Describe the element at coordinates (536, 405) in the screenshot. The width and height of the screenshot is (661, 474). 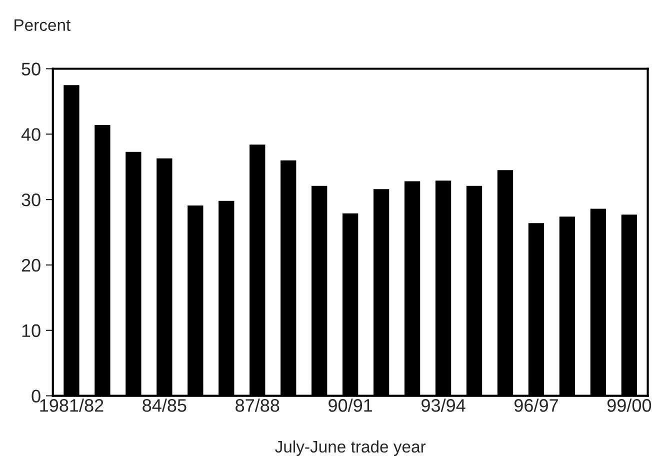
I see `x-tick-label: 96/97` at that location.